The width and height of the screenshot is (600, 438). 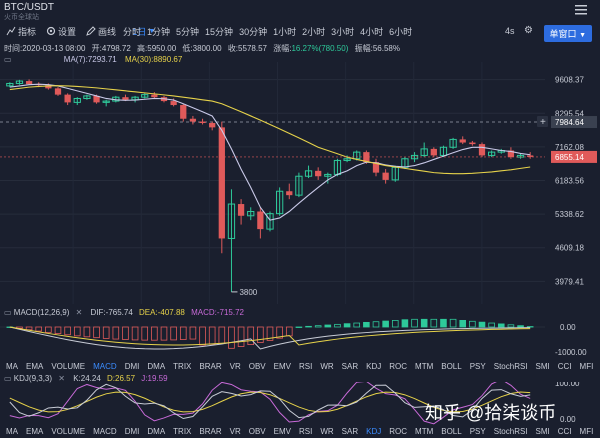 I want to click on interval-9: 6小时, so click(x=401, y=32).